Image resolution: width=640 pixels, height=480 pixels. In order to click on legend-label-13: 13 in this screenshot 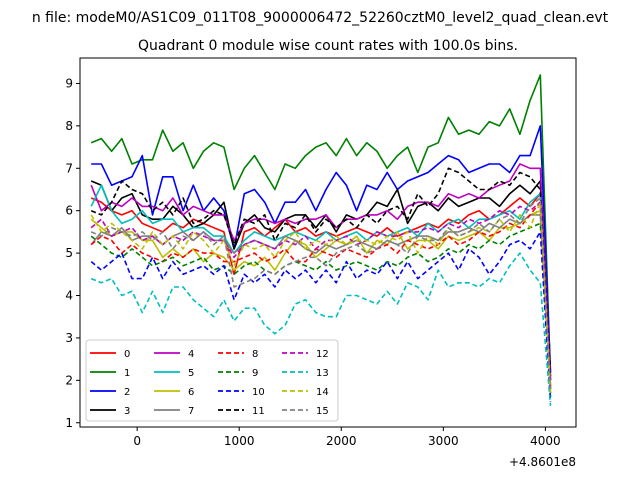, I will do `click(322, 373)`.